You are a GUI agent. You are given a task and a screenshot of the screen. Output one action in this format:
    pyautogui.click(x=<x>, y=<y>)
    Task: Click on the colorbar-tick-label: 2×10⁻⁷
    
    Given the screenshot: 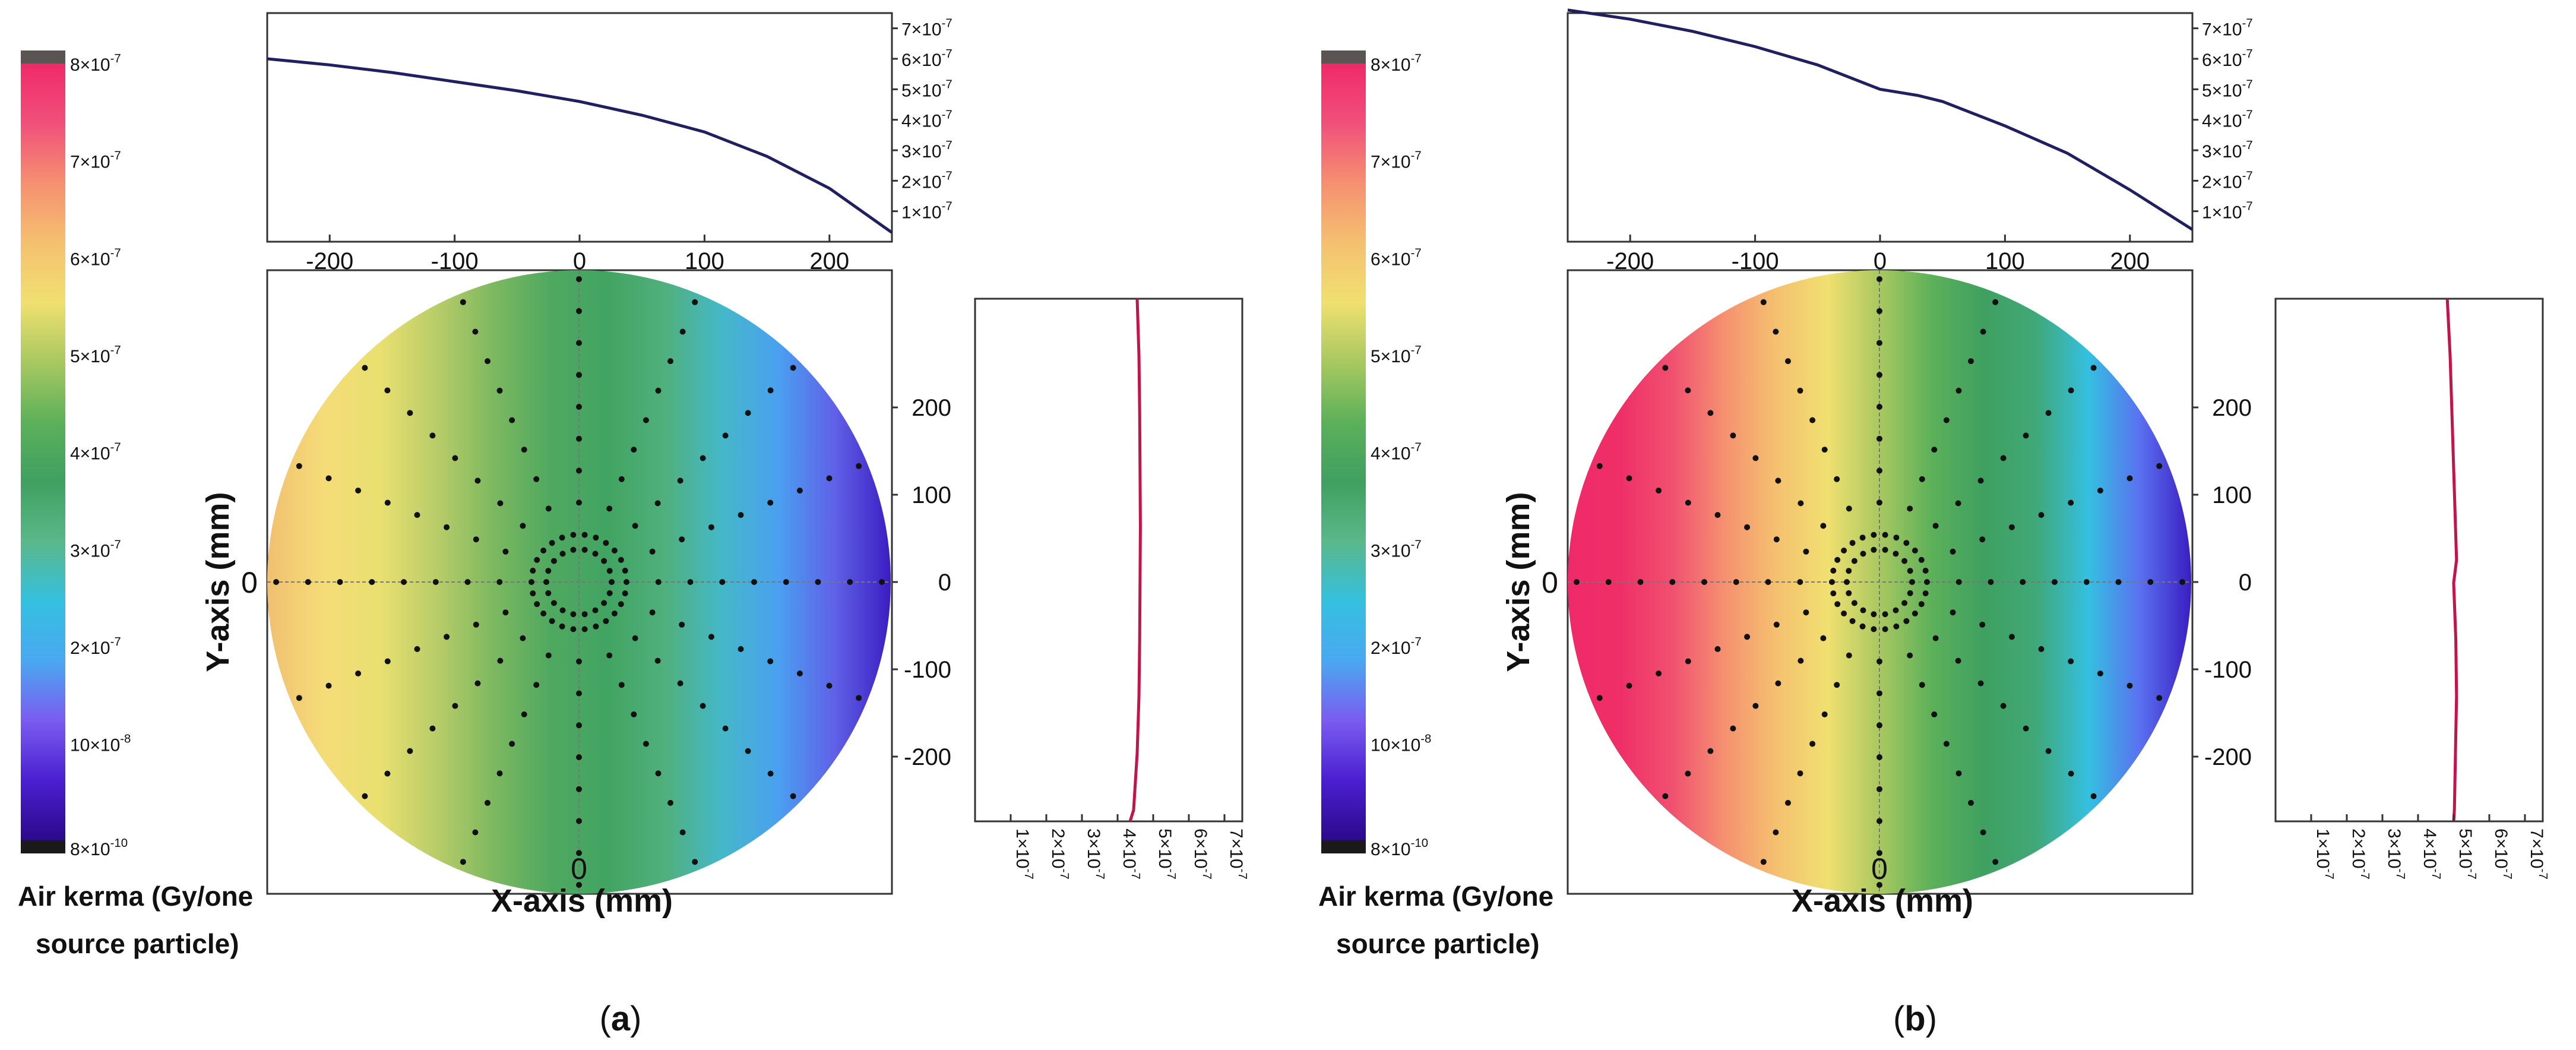 What is the action you would take?
    pyautogui.click(x=1396, y=646)
    